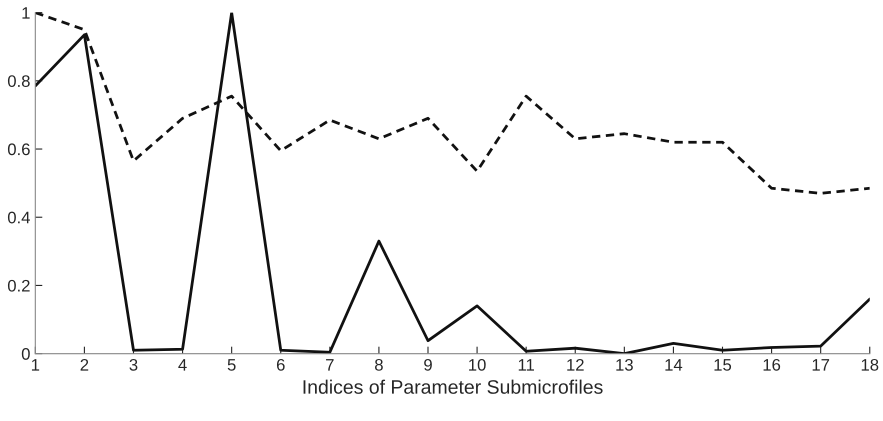 The width and height of the screenshot is (883, 421). I want to click on x-tick-label: 17, so click(821, 365).